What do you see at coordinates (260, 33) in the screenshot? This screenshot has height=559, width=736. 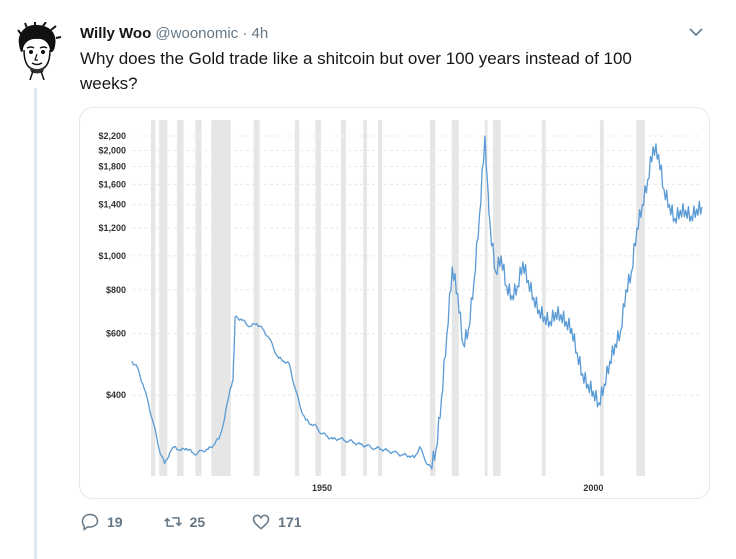 I see `tweet-time: 4h` at bounding box center [260, 33].